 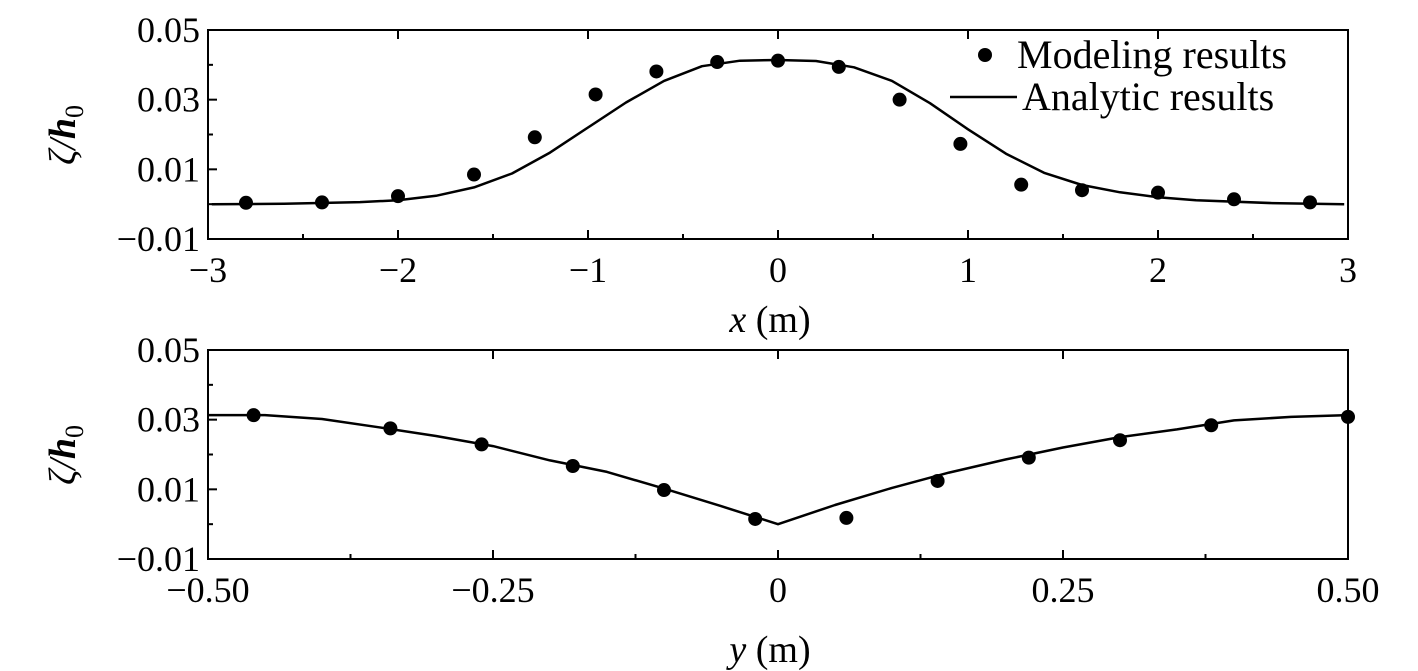 What do you see at coordinates (1348, 270) in the screenshot?
I see `x-tick-label: 3` at bounding box center [1348, 270].